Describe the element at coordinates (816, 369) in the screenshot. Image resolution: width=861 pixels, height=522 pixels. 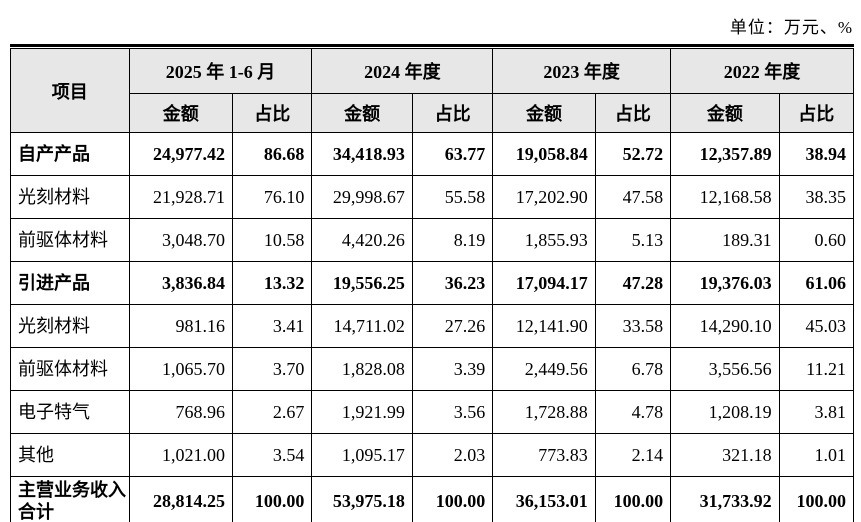
I see `ratio-cell: 11.21` at that location.